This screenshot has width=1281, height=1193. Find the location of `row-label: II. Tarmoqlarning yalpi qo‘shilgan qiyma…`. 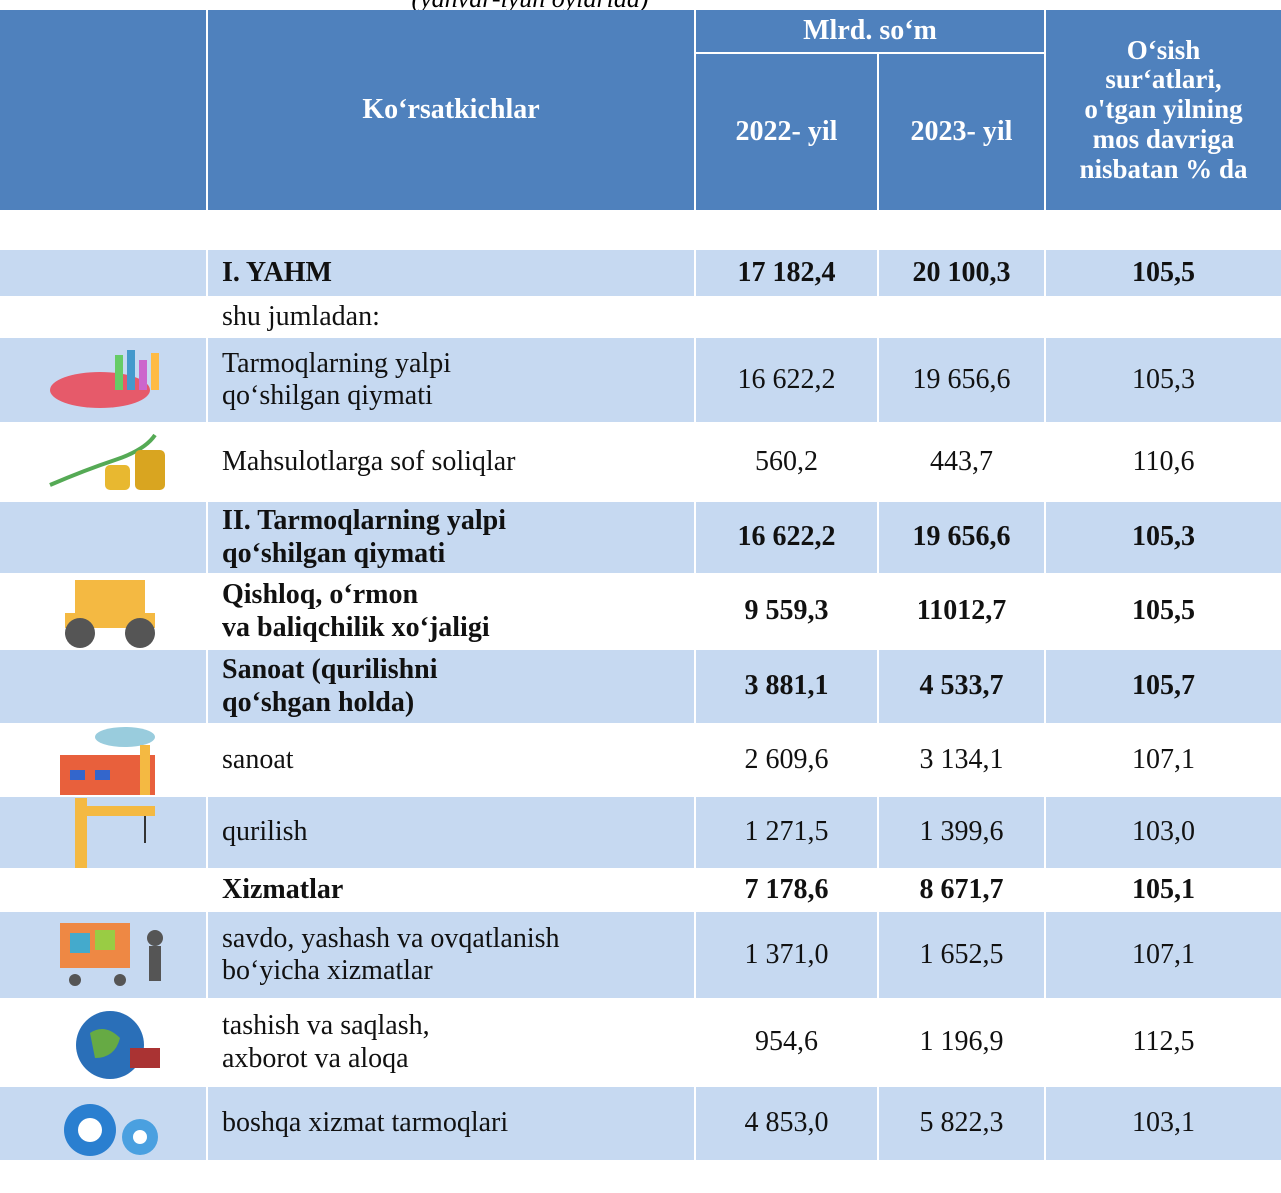

row-label: II. Tarmoqlarning yalpi qo‘shilgan qiyma… is located at coordinates (451, 537).